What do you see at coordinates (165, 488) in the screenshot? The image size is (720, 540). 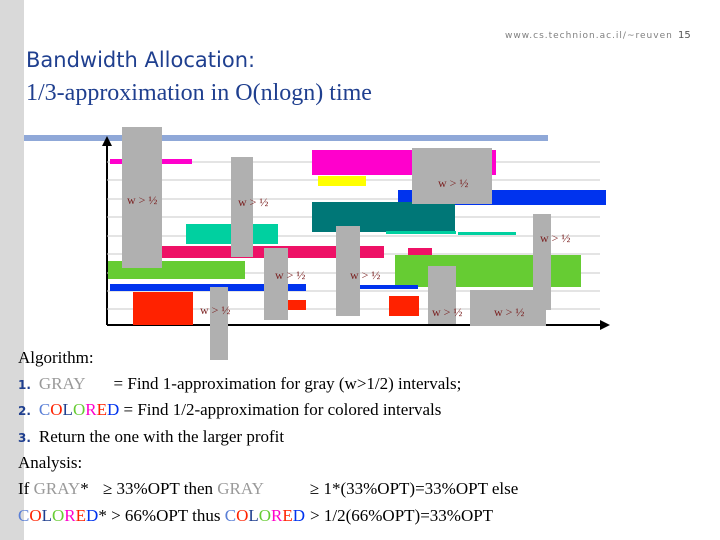 I see `analysis-text: 33%OPT then` at bounding box center [165, 488].